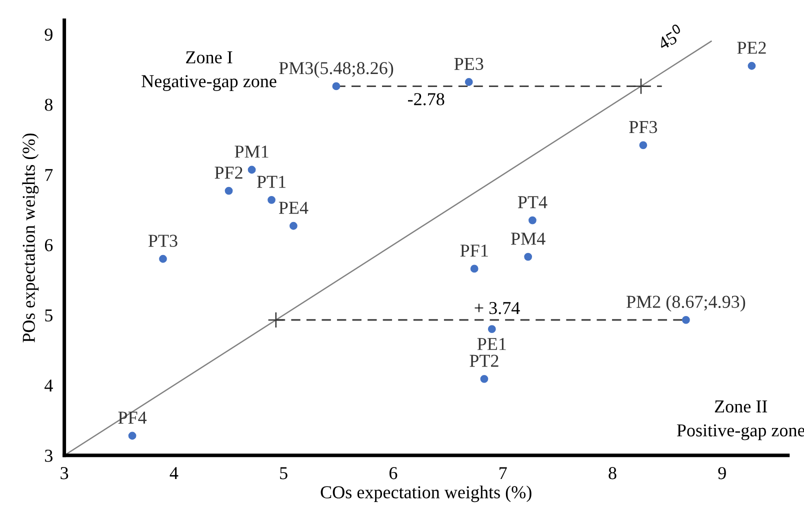 The width and height of the screenshot is (804, 506). I want to click on annotation: PM2 (8.67;4.93), so click(686, 303).